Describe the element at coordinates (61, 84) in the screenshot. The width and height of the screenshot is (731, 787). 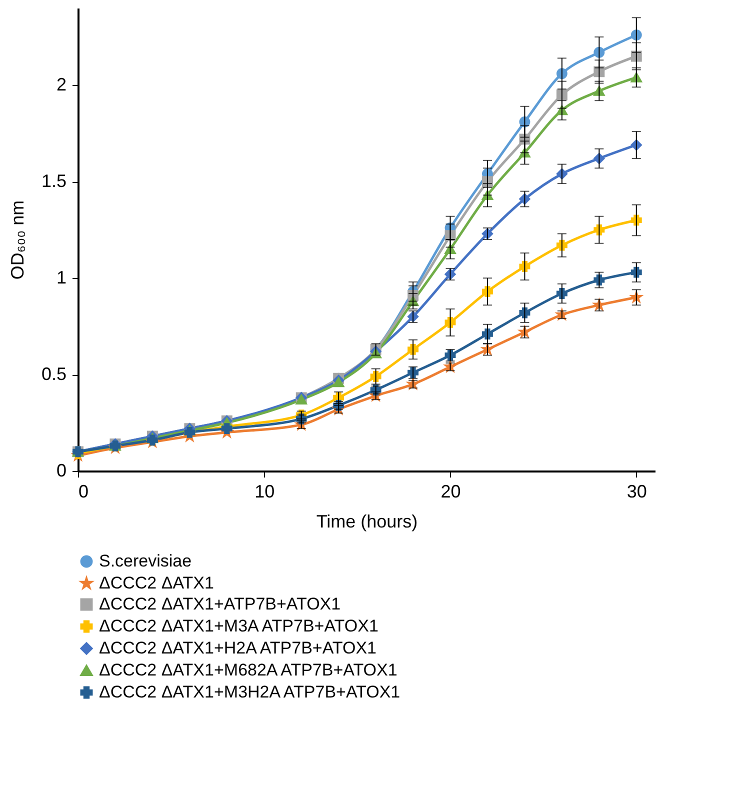
I see `y-tick-label: 2` at that location.